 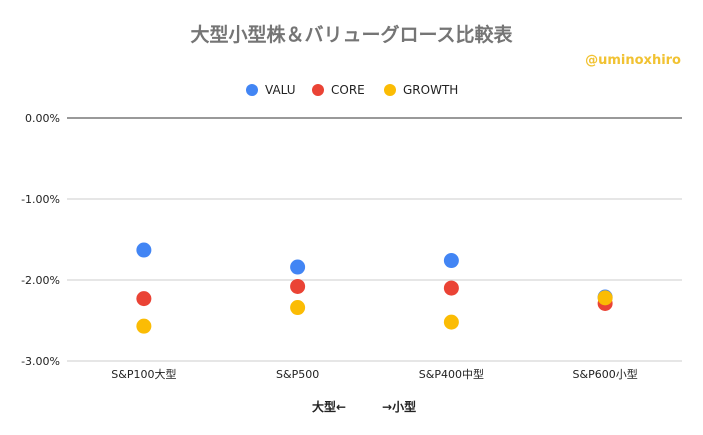 I want to click on x-axis-ticks: S&P100大型 S&P500 S&P400中型 S&P600小型, so click(x=374, y=374).